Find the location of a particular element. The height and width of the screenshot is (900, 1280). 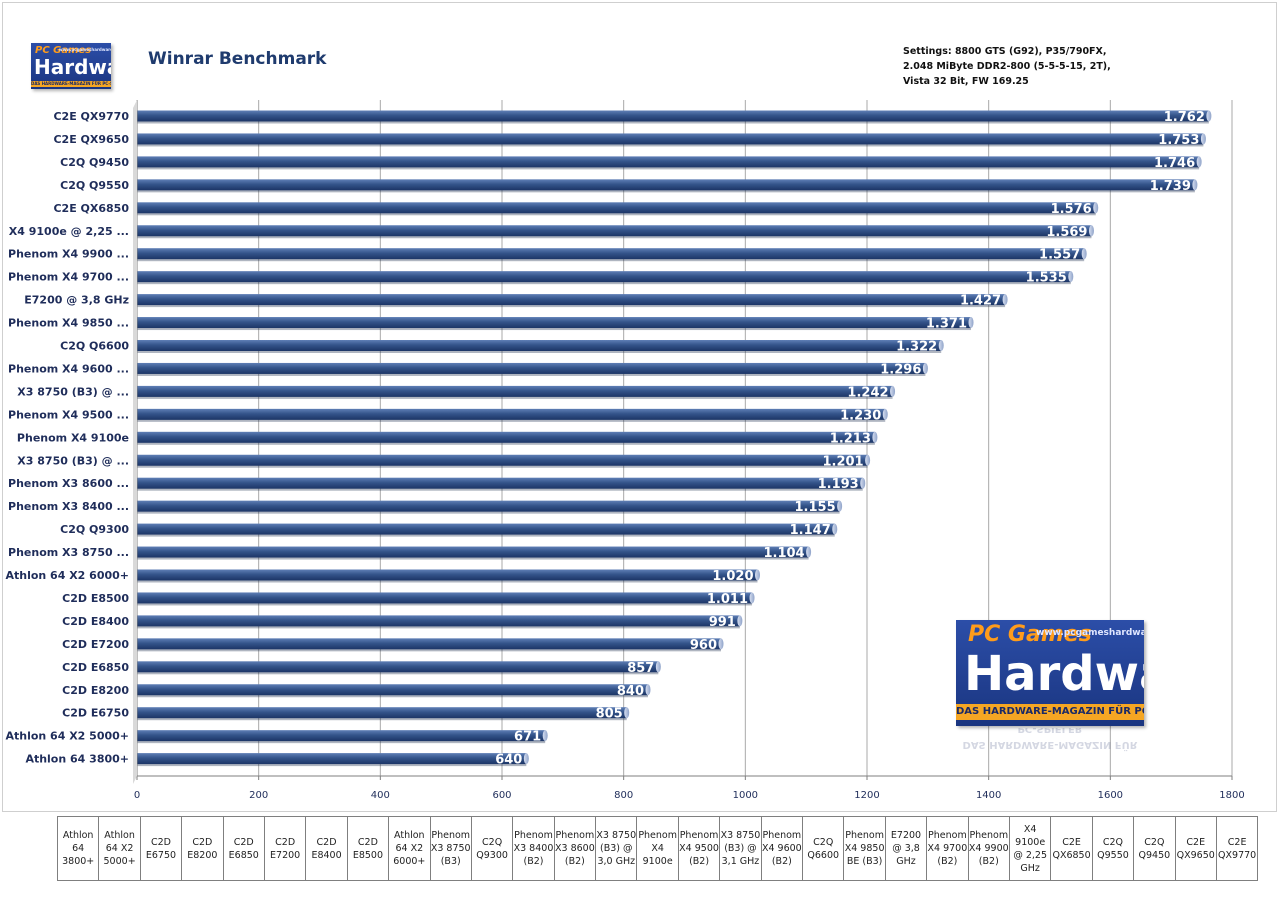

value-label: 1.104 is located at coordinates (783, 553).